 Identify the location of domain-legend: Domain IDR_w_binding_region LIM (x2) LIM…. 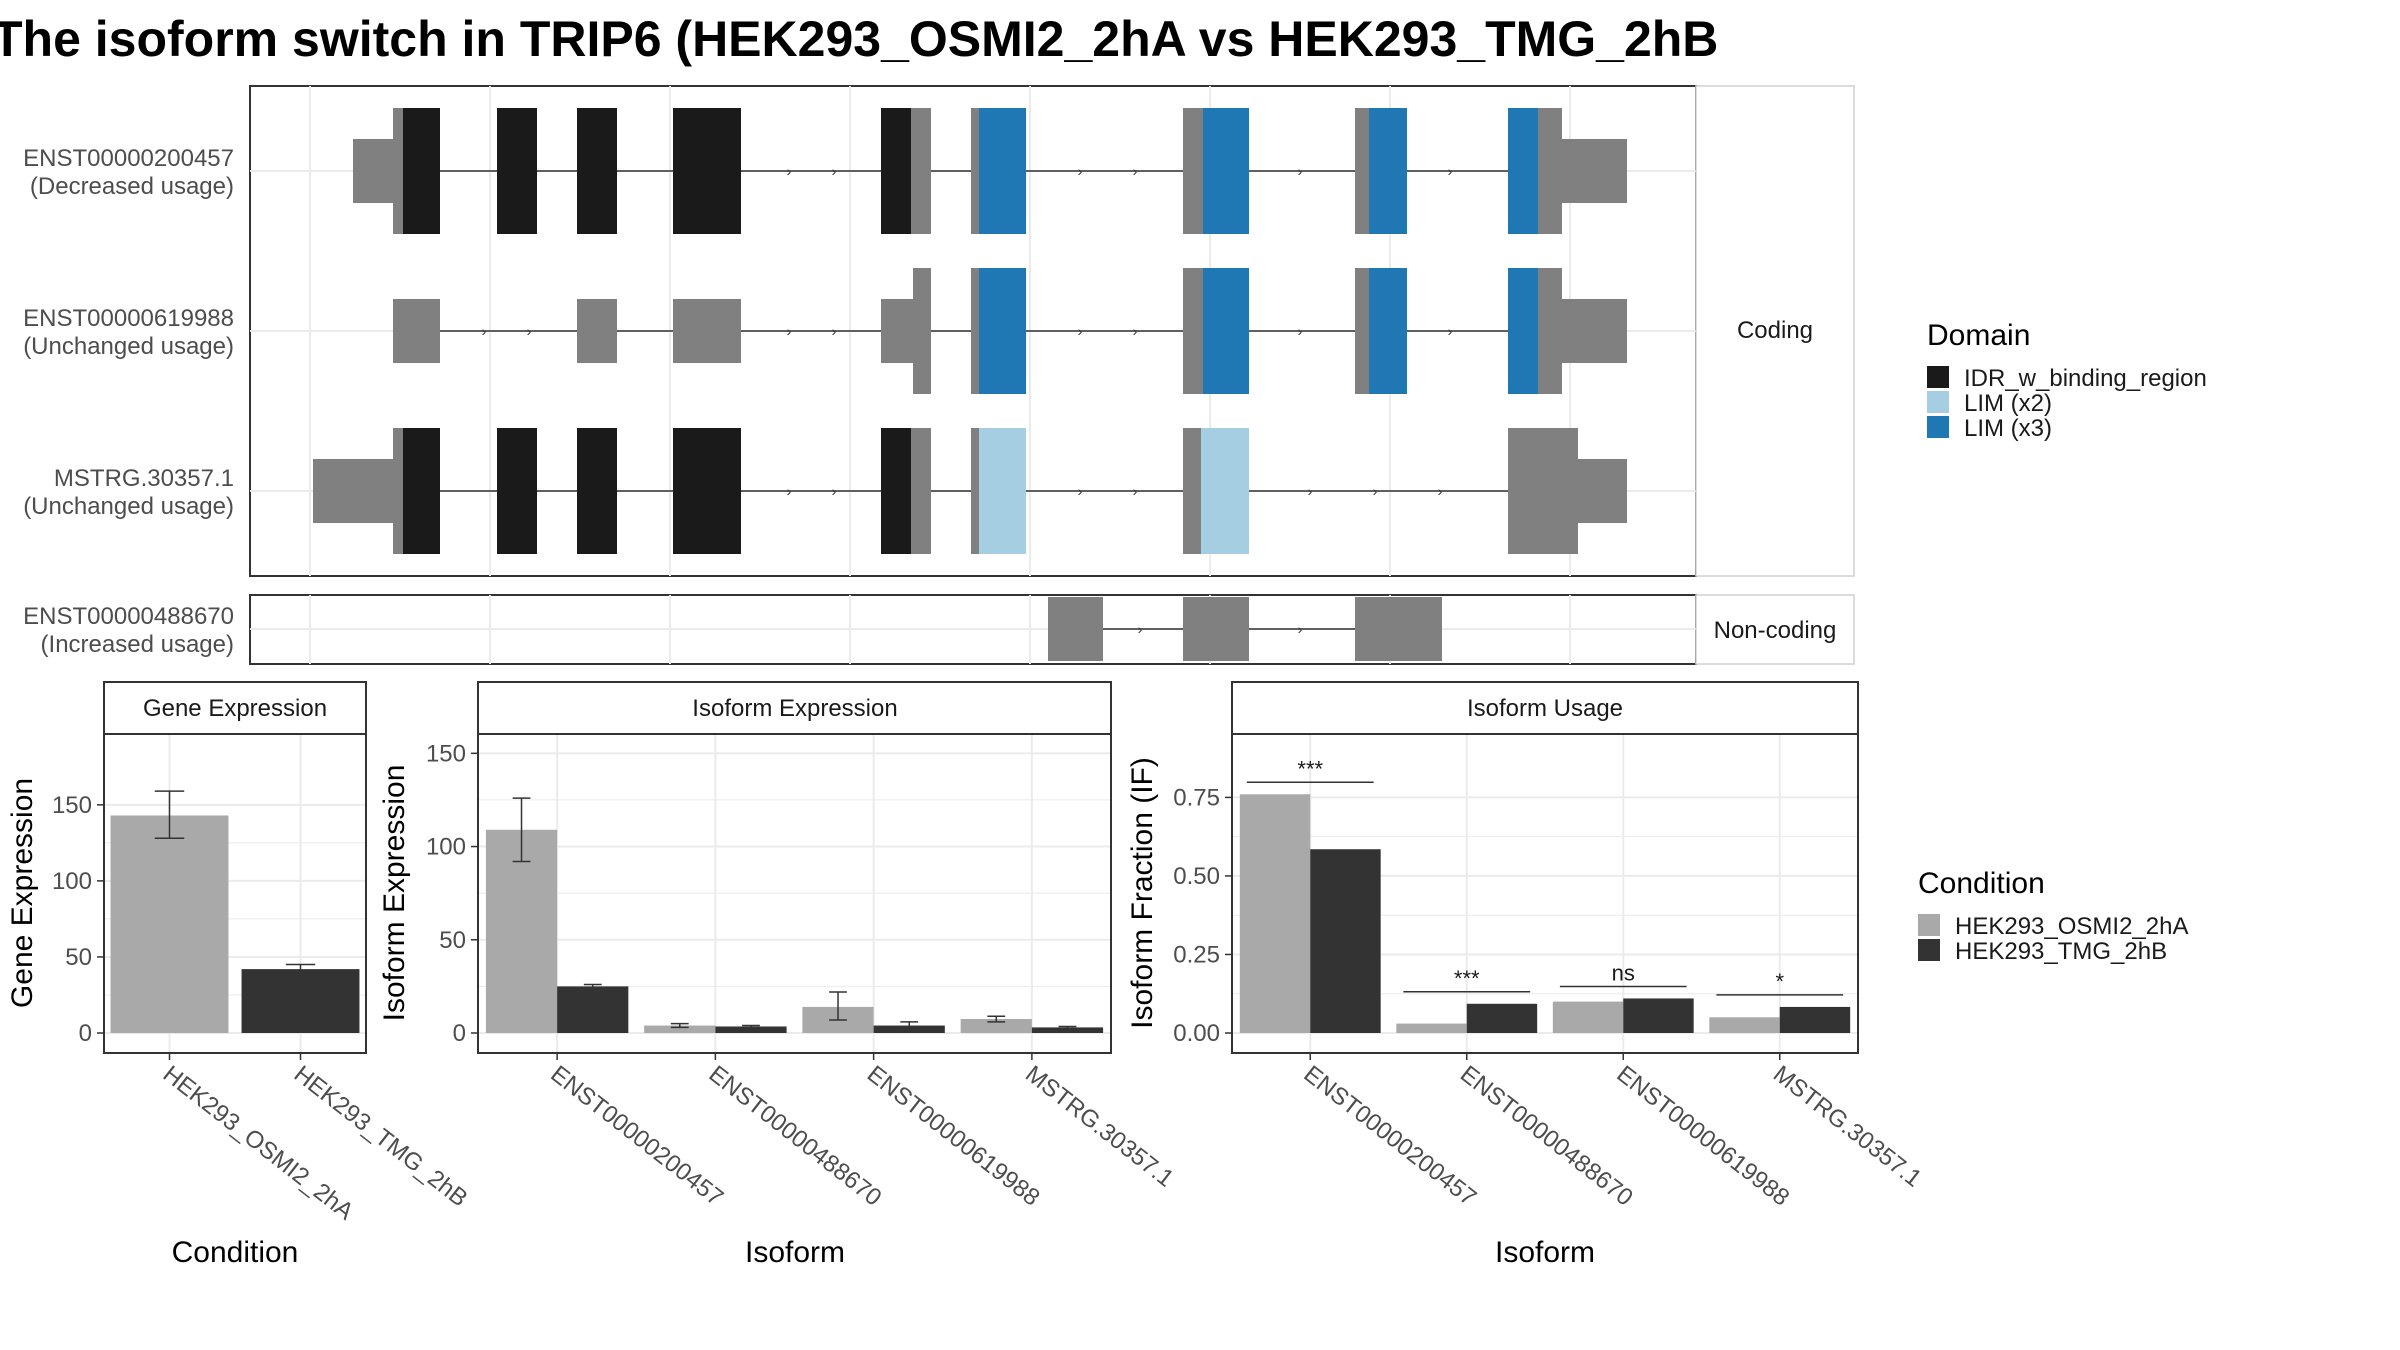
(2067, 380).